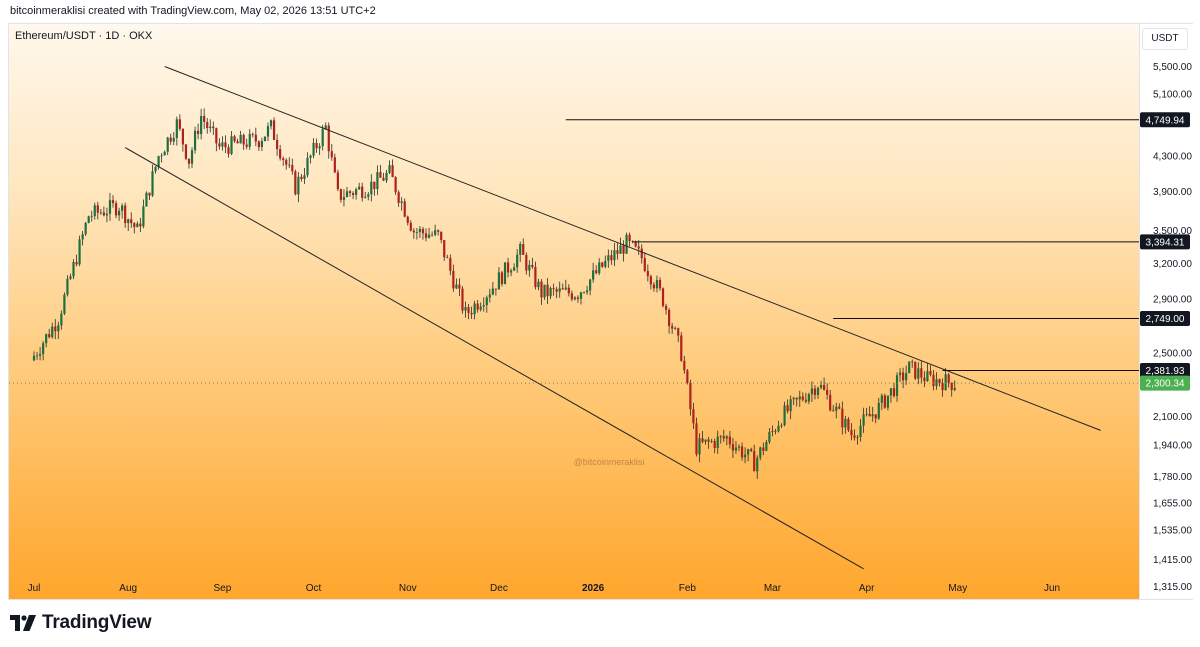 The width and height of the screenshot is (1200, 647). I want to click on x-tick-label: Apr, so click(867, 588).